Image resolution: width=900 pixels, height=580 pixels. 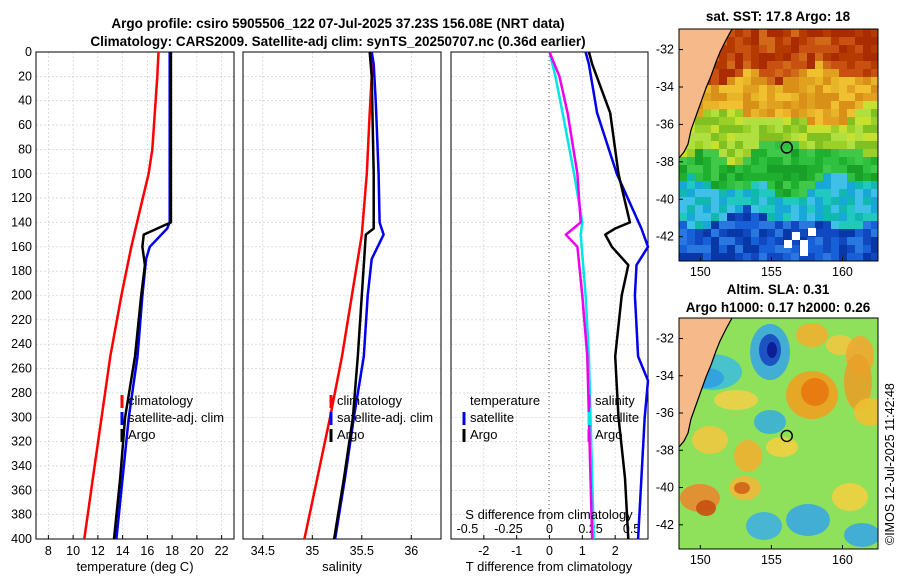 What do you see at coordinates (197, 551) in the screenshot?
I see `x-tick-label: 20` at bounding box center [197, 551].